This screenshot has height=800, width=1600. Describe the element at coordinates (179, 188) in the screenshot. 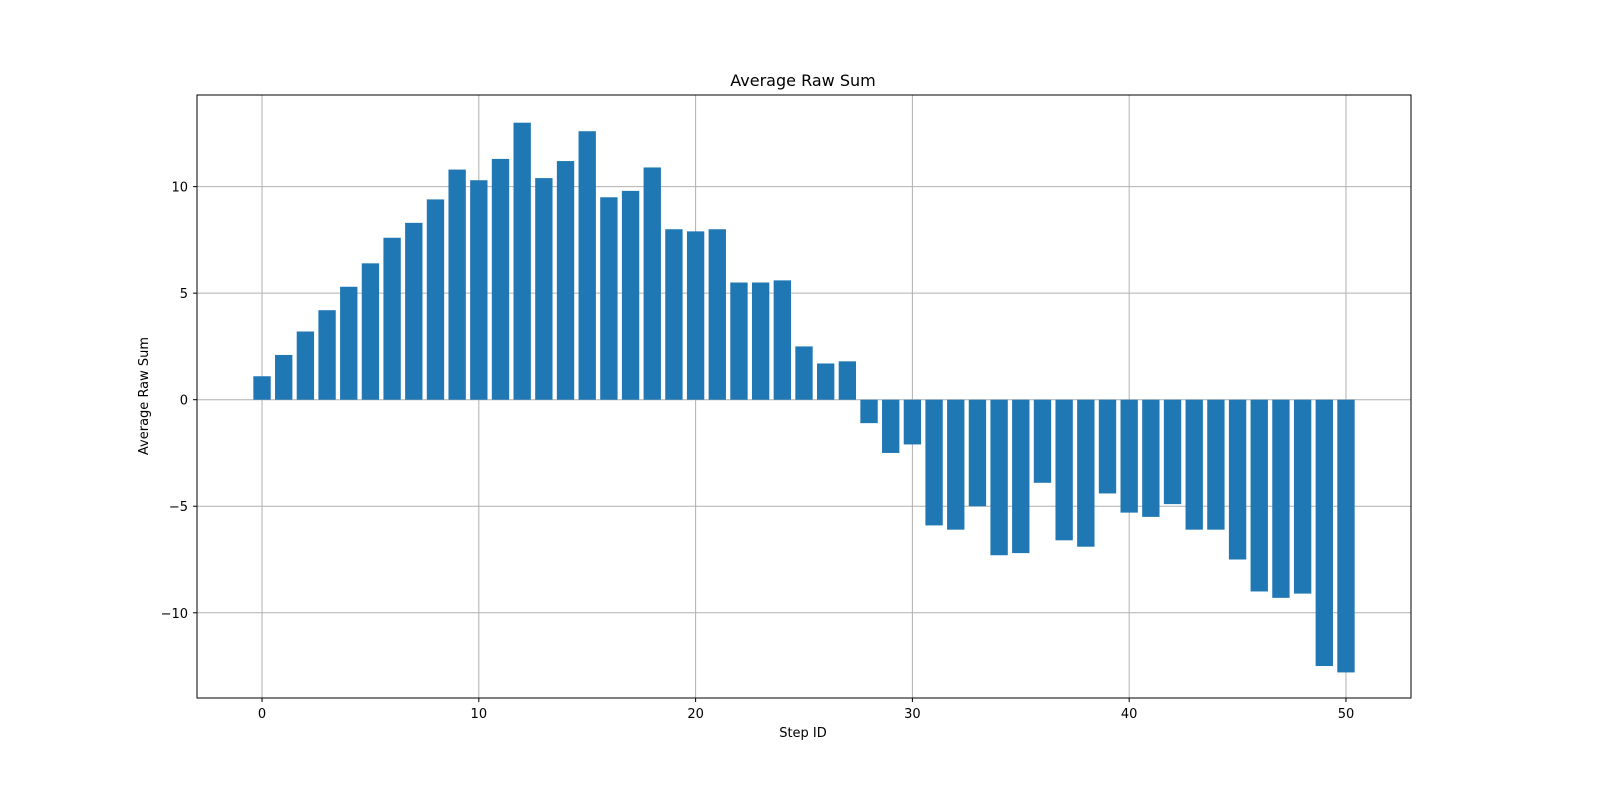

I see `y-tick-label: 10` at that location.